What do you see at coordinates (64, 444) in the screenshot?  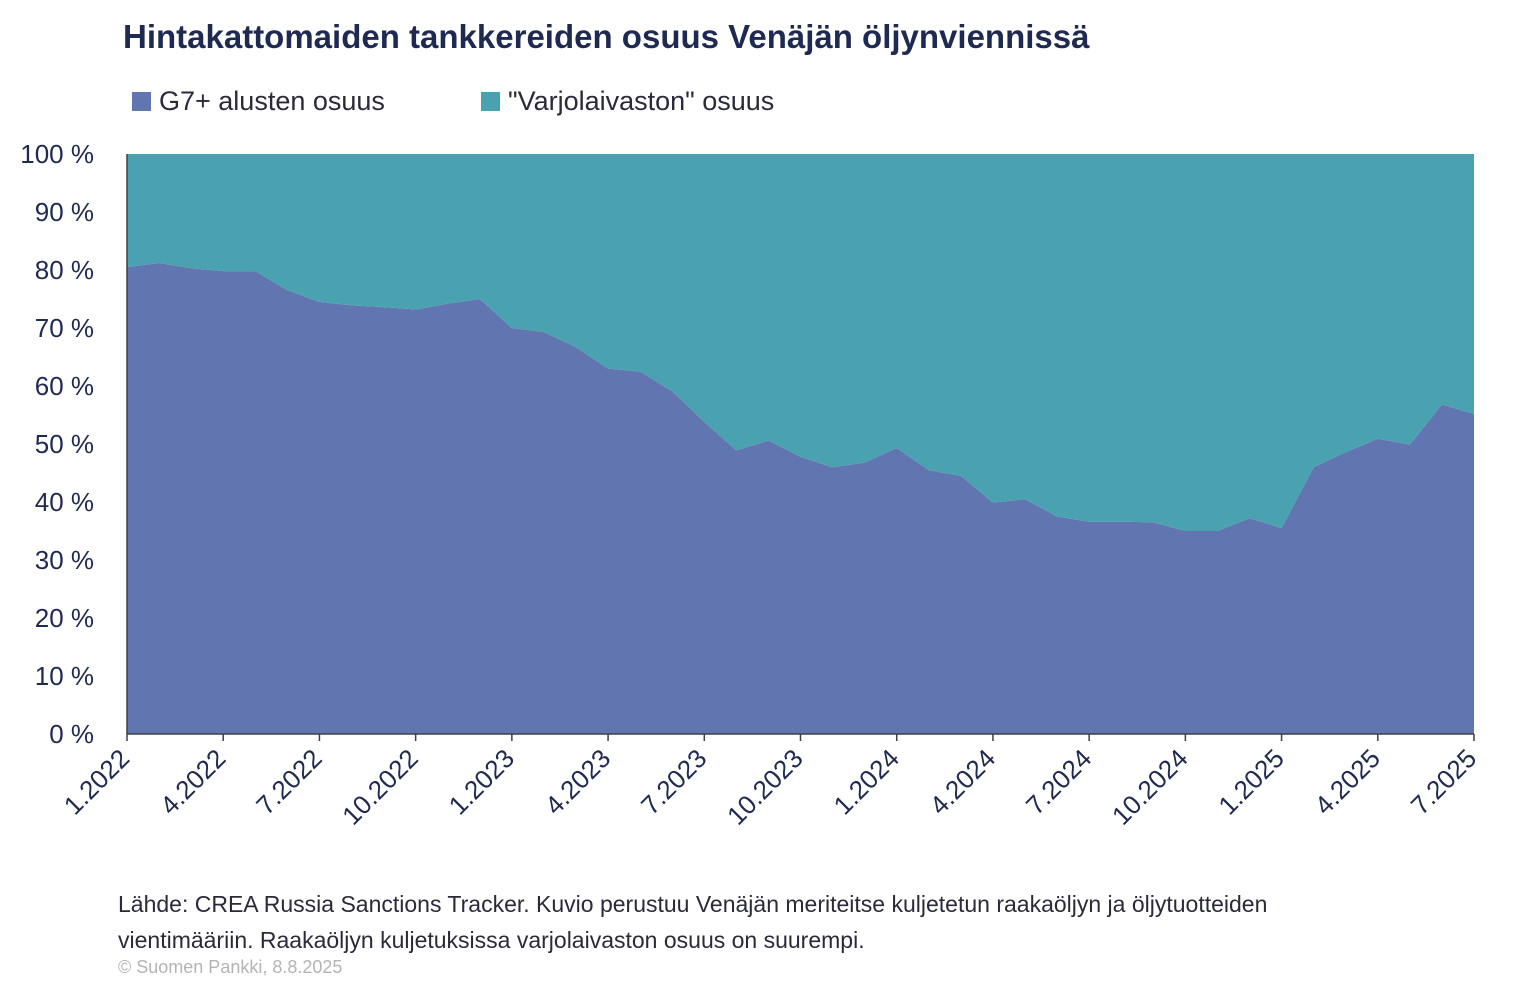 I see `y-tick-label: 50 %` at bounding box center [64, 444].